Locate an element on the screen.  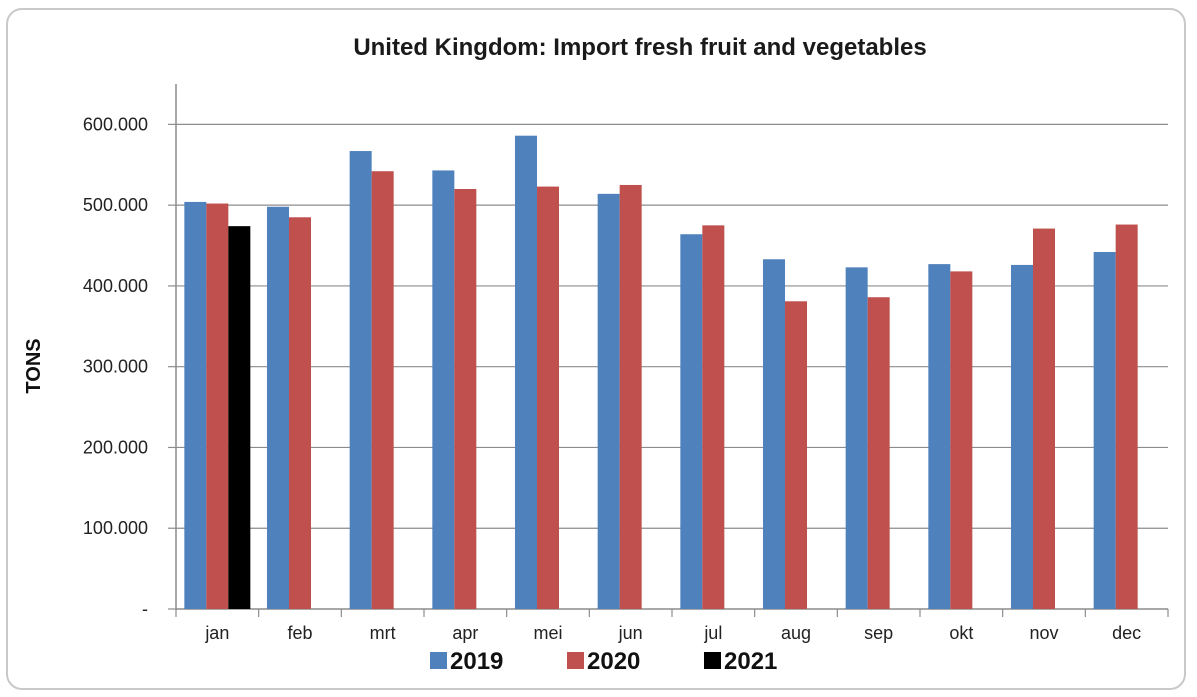
x-tick-label: sep is located at coordinates (878, 633).